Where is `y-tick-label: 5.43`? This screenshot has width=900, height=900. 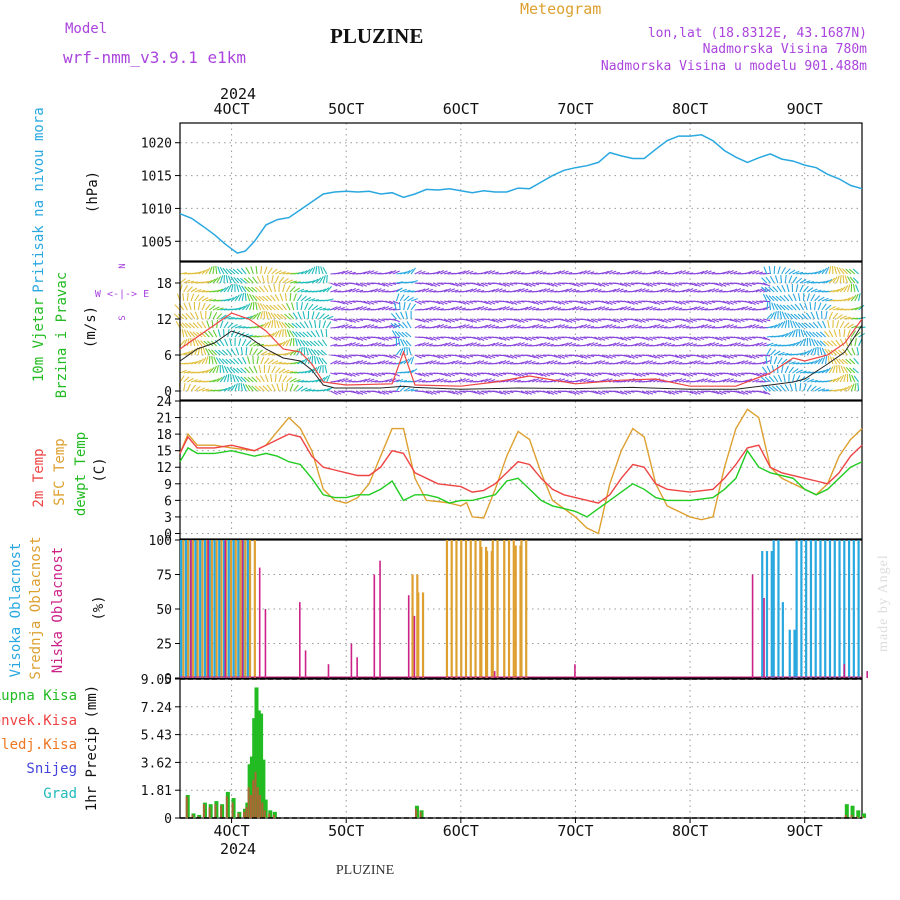
y-tick-label: 5.43 is located at coordinates (156, 736).